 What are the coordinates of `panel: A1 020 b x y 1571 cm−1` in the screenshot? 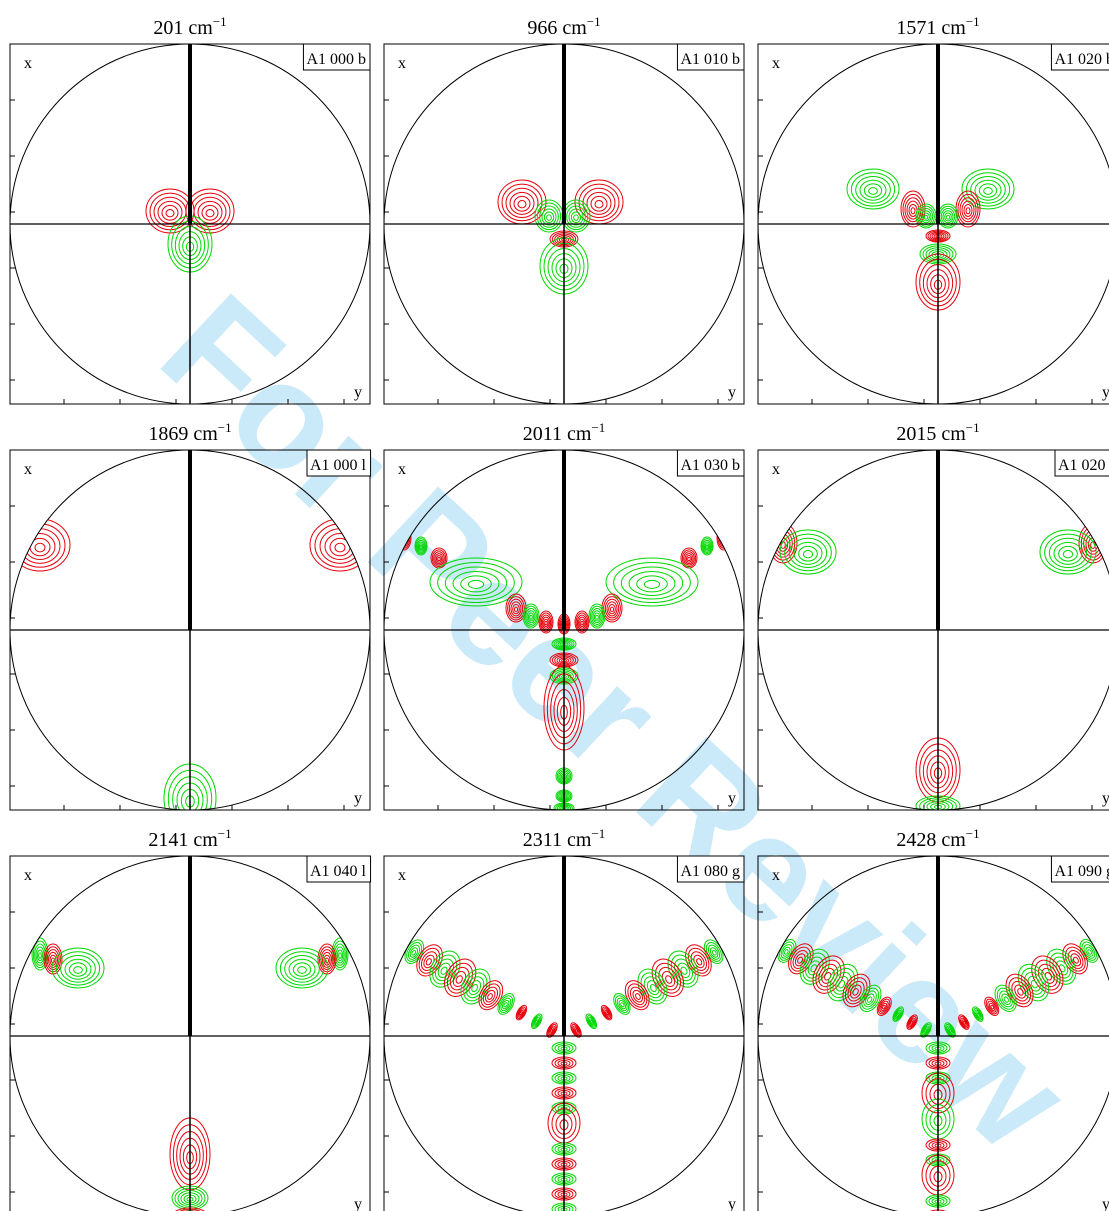 It's located at (933, 209).